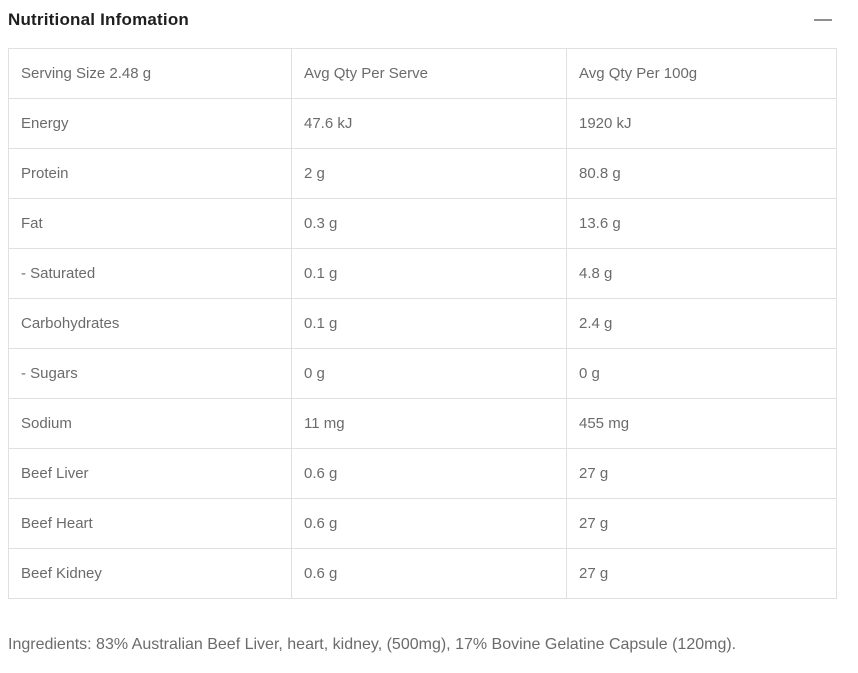  I want to click on nutrient-name: Beef Kidney, so click(150, 573).